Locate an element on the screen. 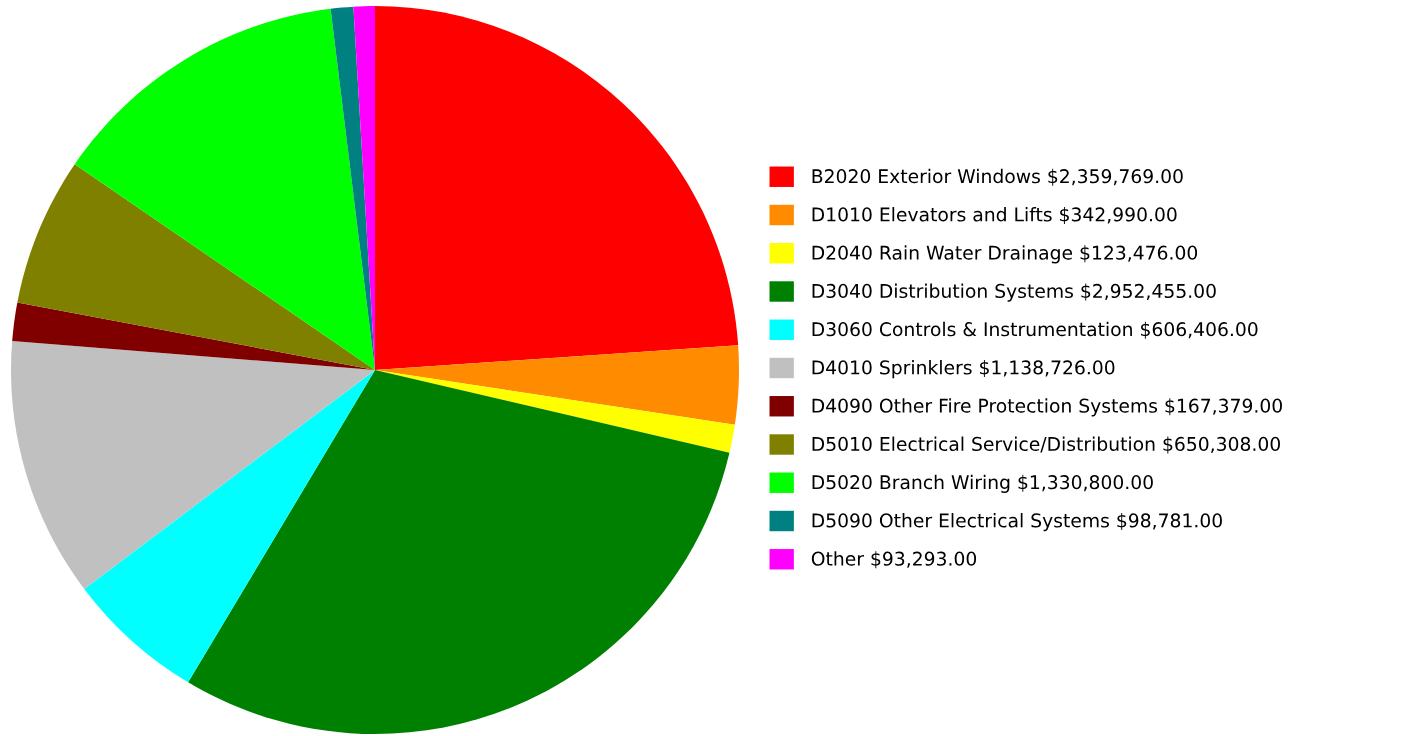  legend-label: D1010 Elevators and Lifts $342,990.00 is located at coordinates (994, 216).